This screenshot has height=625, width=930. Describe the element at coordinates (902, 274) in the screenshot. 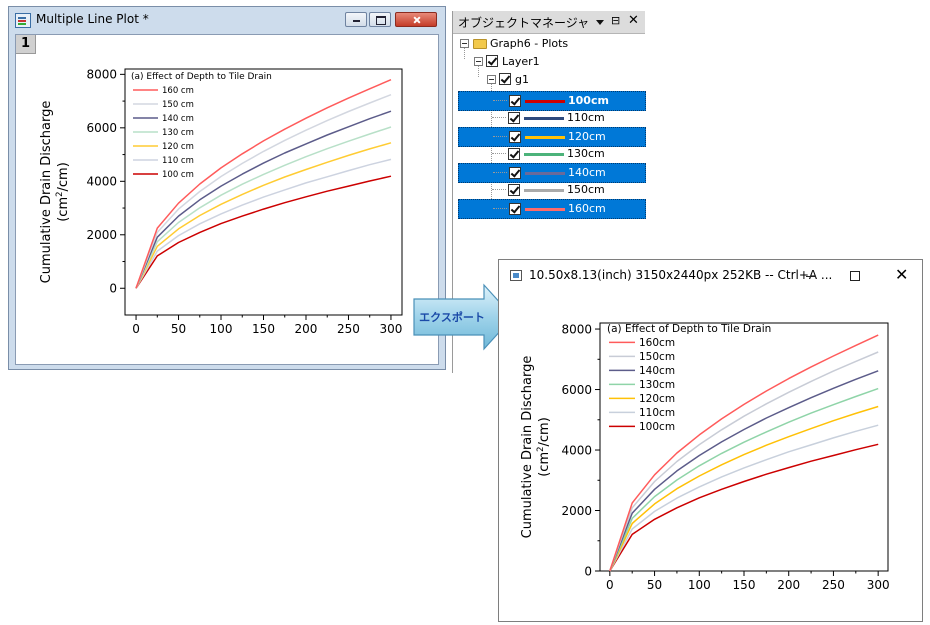

I see `close-button: ✕` at that location.